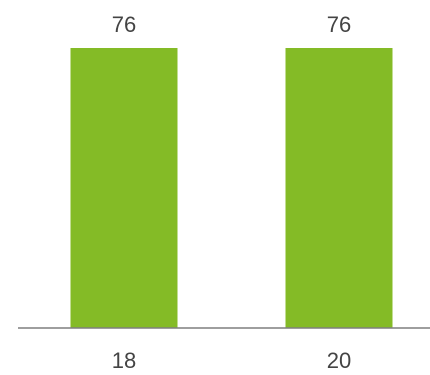 Image resolution: width=430 pixels, height=375 pixels. Describe the element at coordinates (231, 360) in the screenshot. I see `x-tick-labels-group: 18 20` at that location.